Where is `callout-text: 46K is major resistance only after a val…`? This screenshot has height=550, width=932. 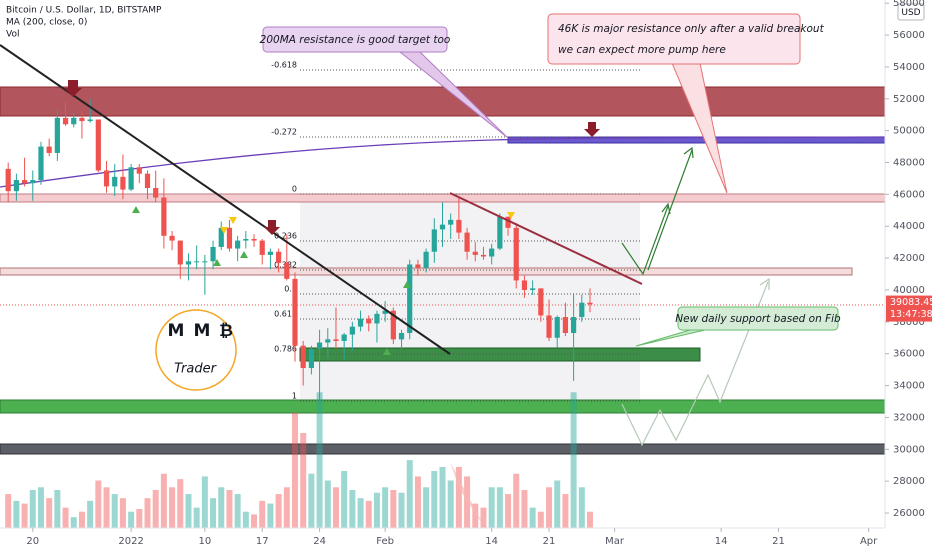 callout-text: 46K is major resistance only after a val… is located at coordinates (691, 29).